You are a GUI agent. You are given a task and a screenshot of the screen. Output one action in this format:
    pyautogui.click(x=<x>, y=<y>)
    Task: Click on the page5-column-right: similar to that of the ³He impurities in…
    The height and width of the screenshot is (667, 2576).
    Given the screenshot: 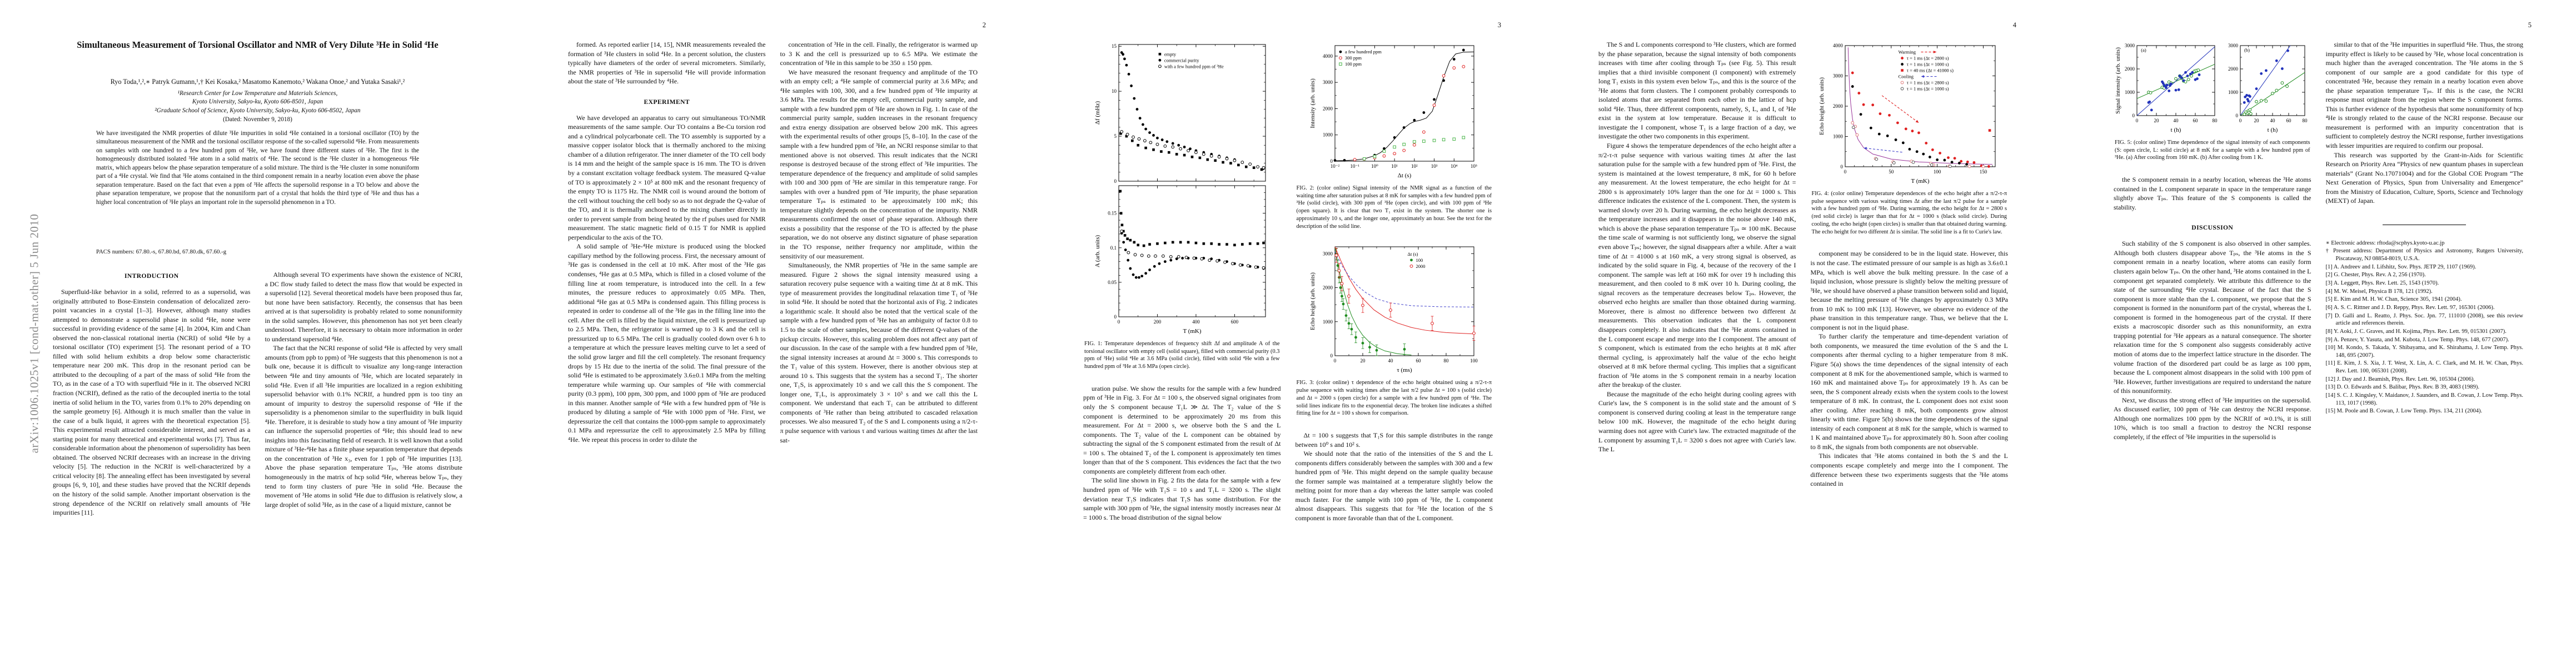 What is the action you would take?
    pyautogui.click(x=2425, y=349)
    